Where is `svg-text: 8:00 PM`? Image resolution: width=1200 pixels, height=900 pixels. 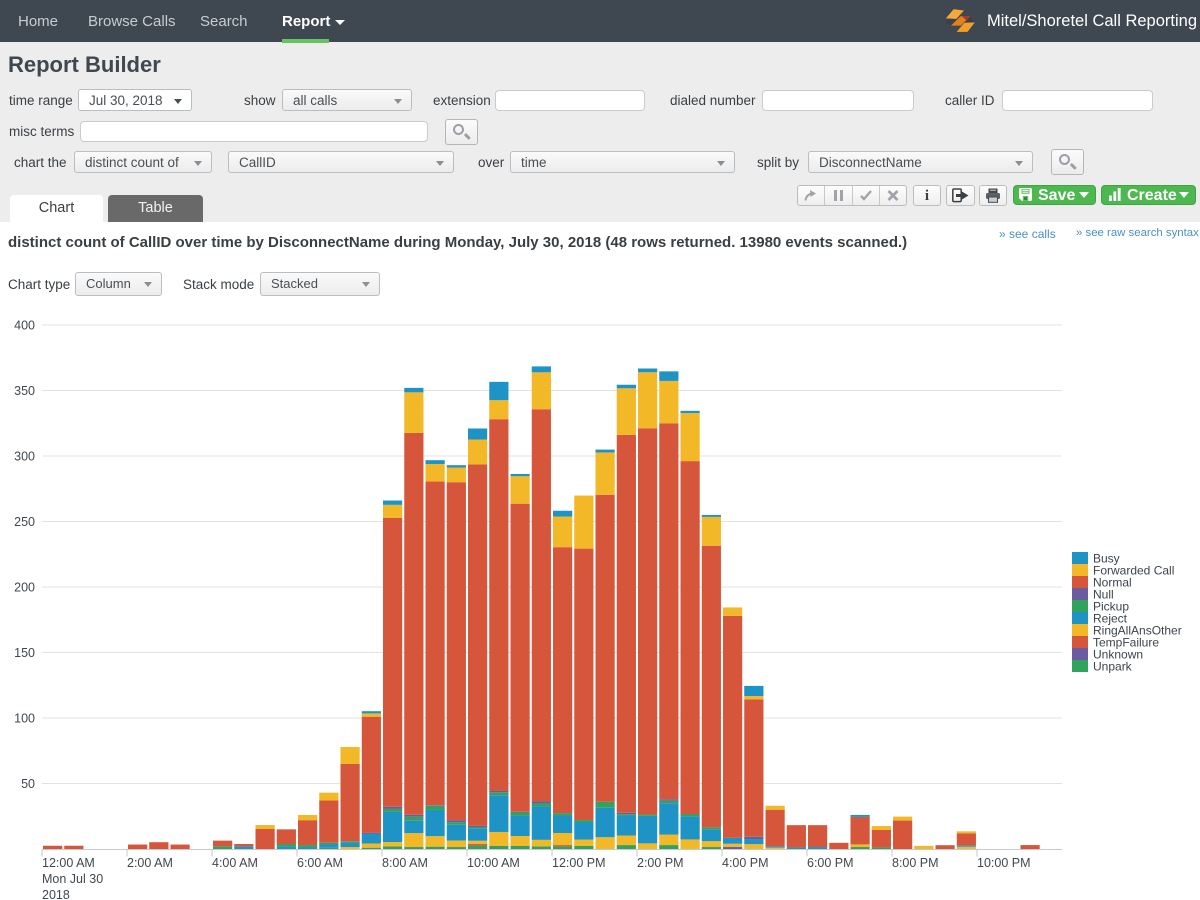 svg-text: 8:00 PM is located at coordinates (915, 863).